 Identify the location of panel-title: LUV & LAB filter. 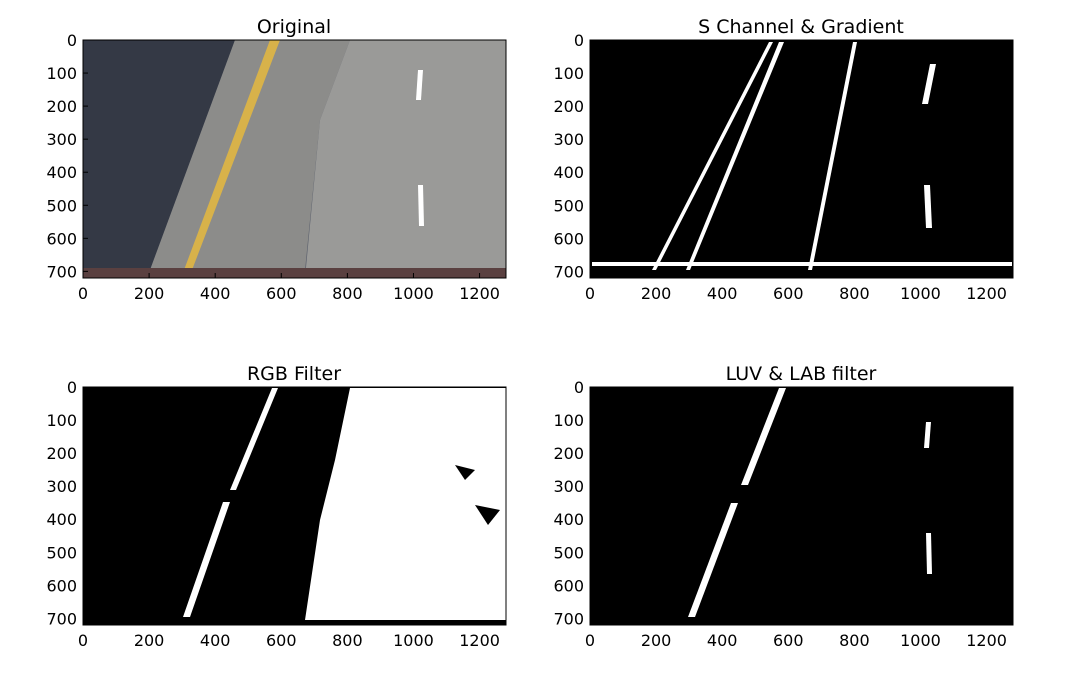
(801, 374).